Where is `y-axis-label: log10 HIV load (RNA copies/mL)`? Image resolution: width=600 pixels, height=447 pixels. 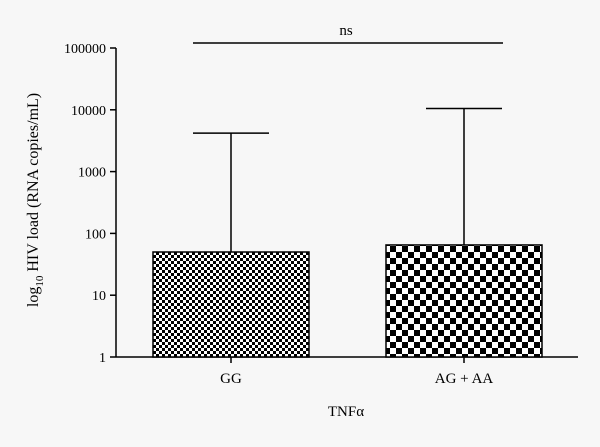 y-axis-label: log10 HIV load (RNA copies/mL) is located at coordinates (35, 200).